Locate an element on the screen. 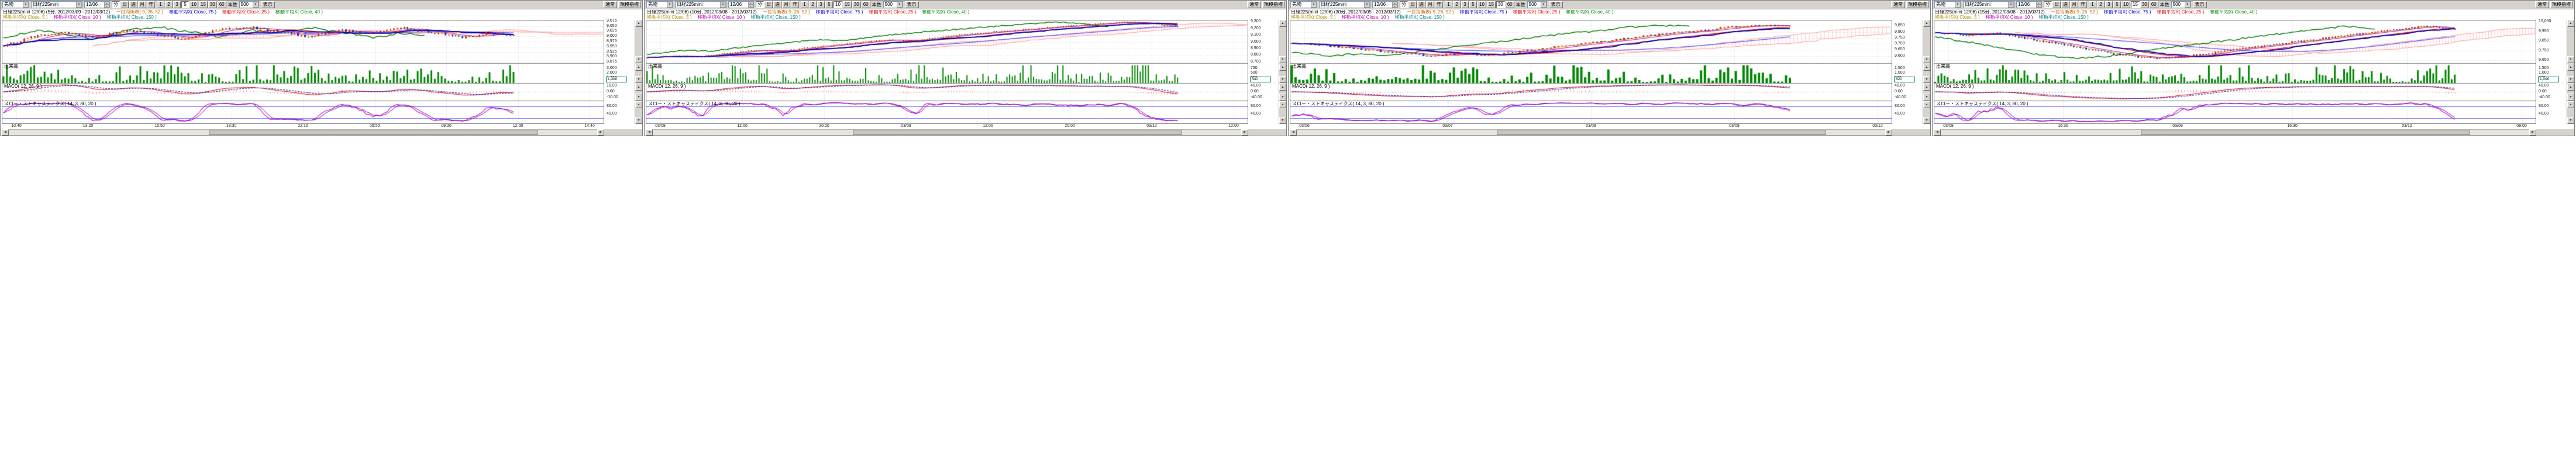 The image size is (2576, 463). price-chart-canvas is located at coordinates (2235, 72).